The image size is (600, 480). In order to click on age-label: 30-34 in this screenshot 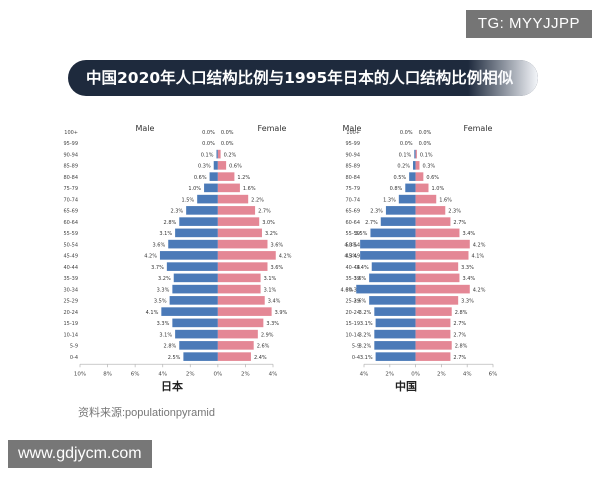, I will do `click(70, 290)`.